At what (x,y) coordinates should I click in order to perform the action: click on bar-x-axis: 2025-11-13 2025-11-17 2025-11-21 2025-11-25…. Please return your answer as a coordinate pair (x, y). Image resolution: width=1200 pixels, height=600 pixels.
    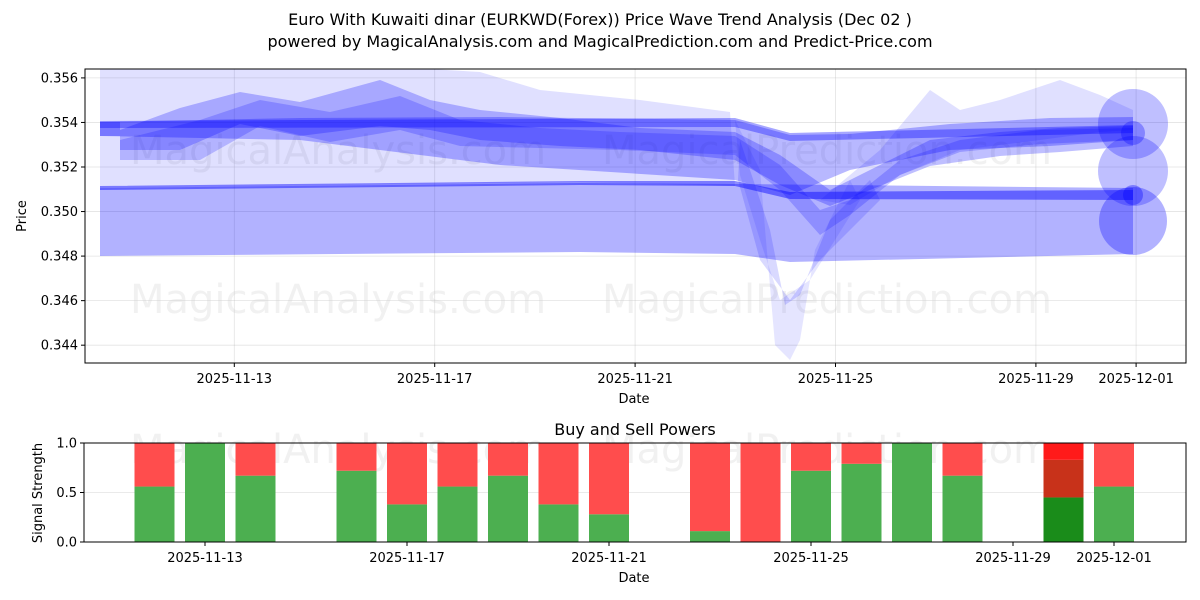
    Looking at the image, I should click on (659, 554).